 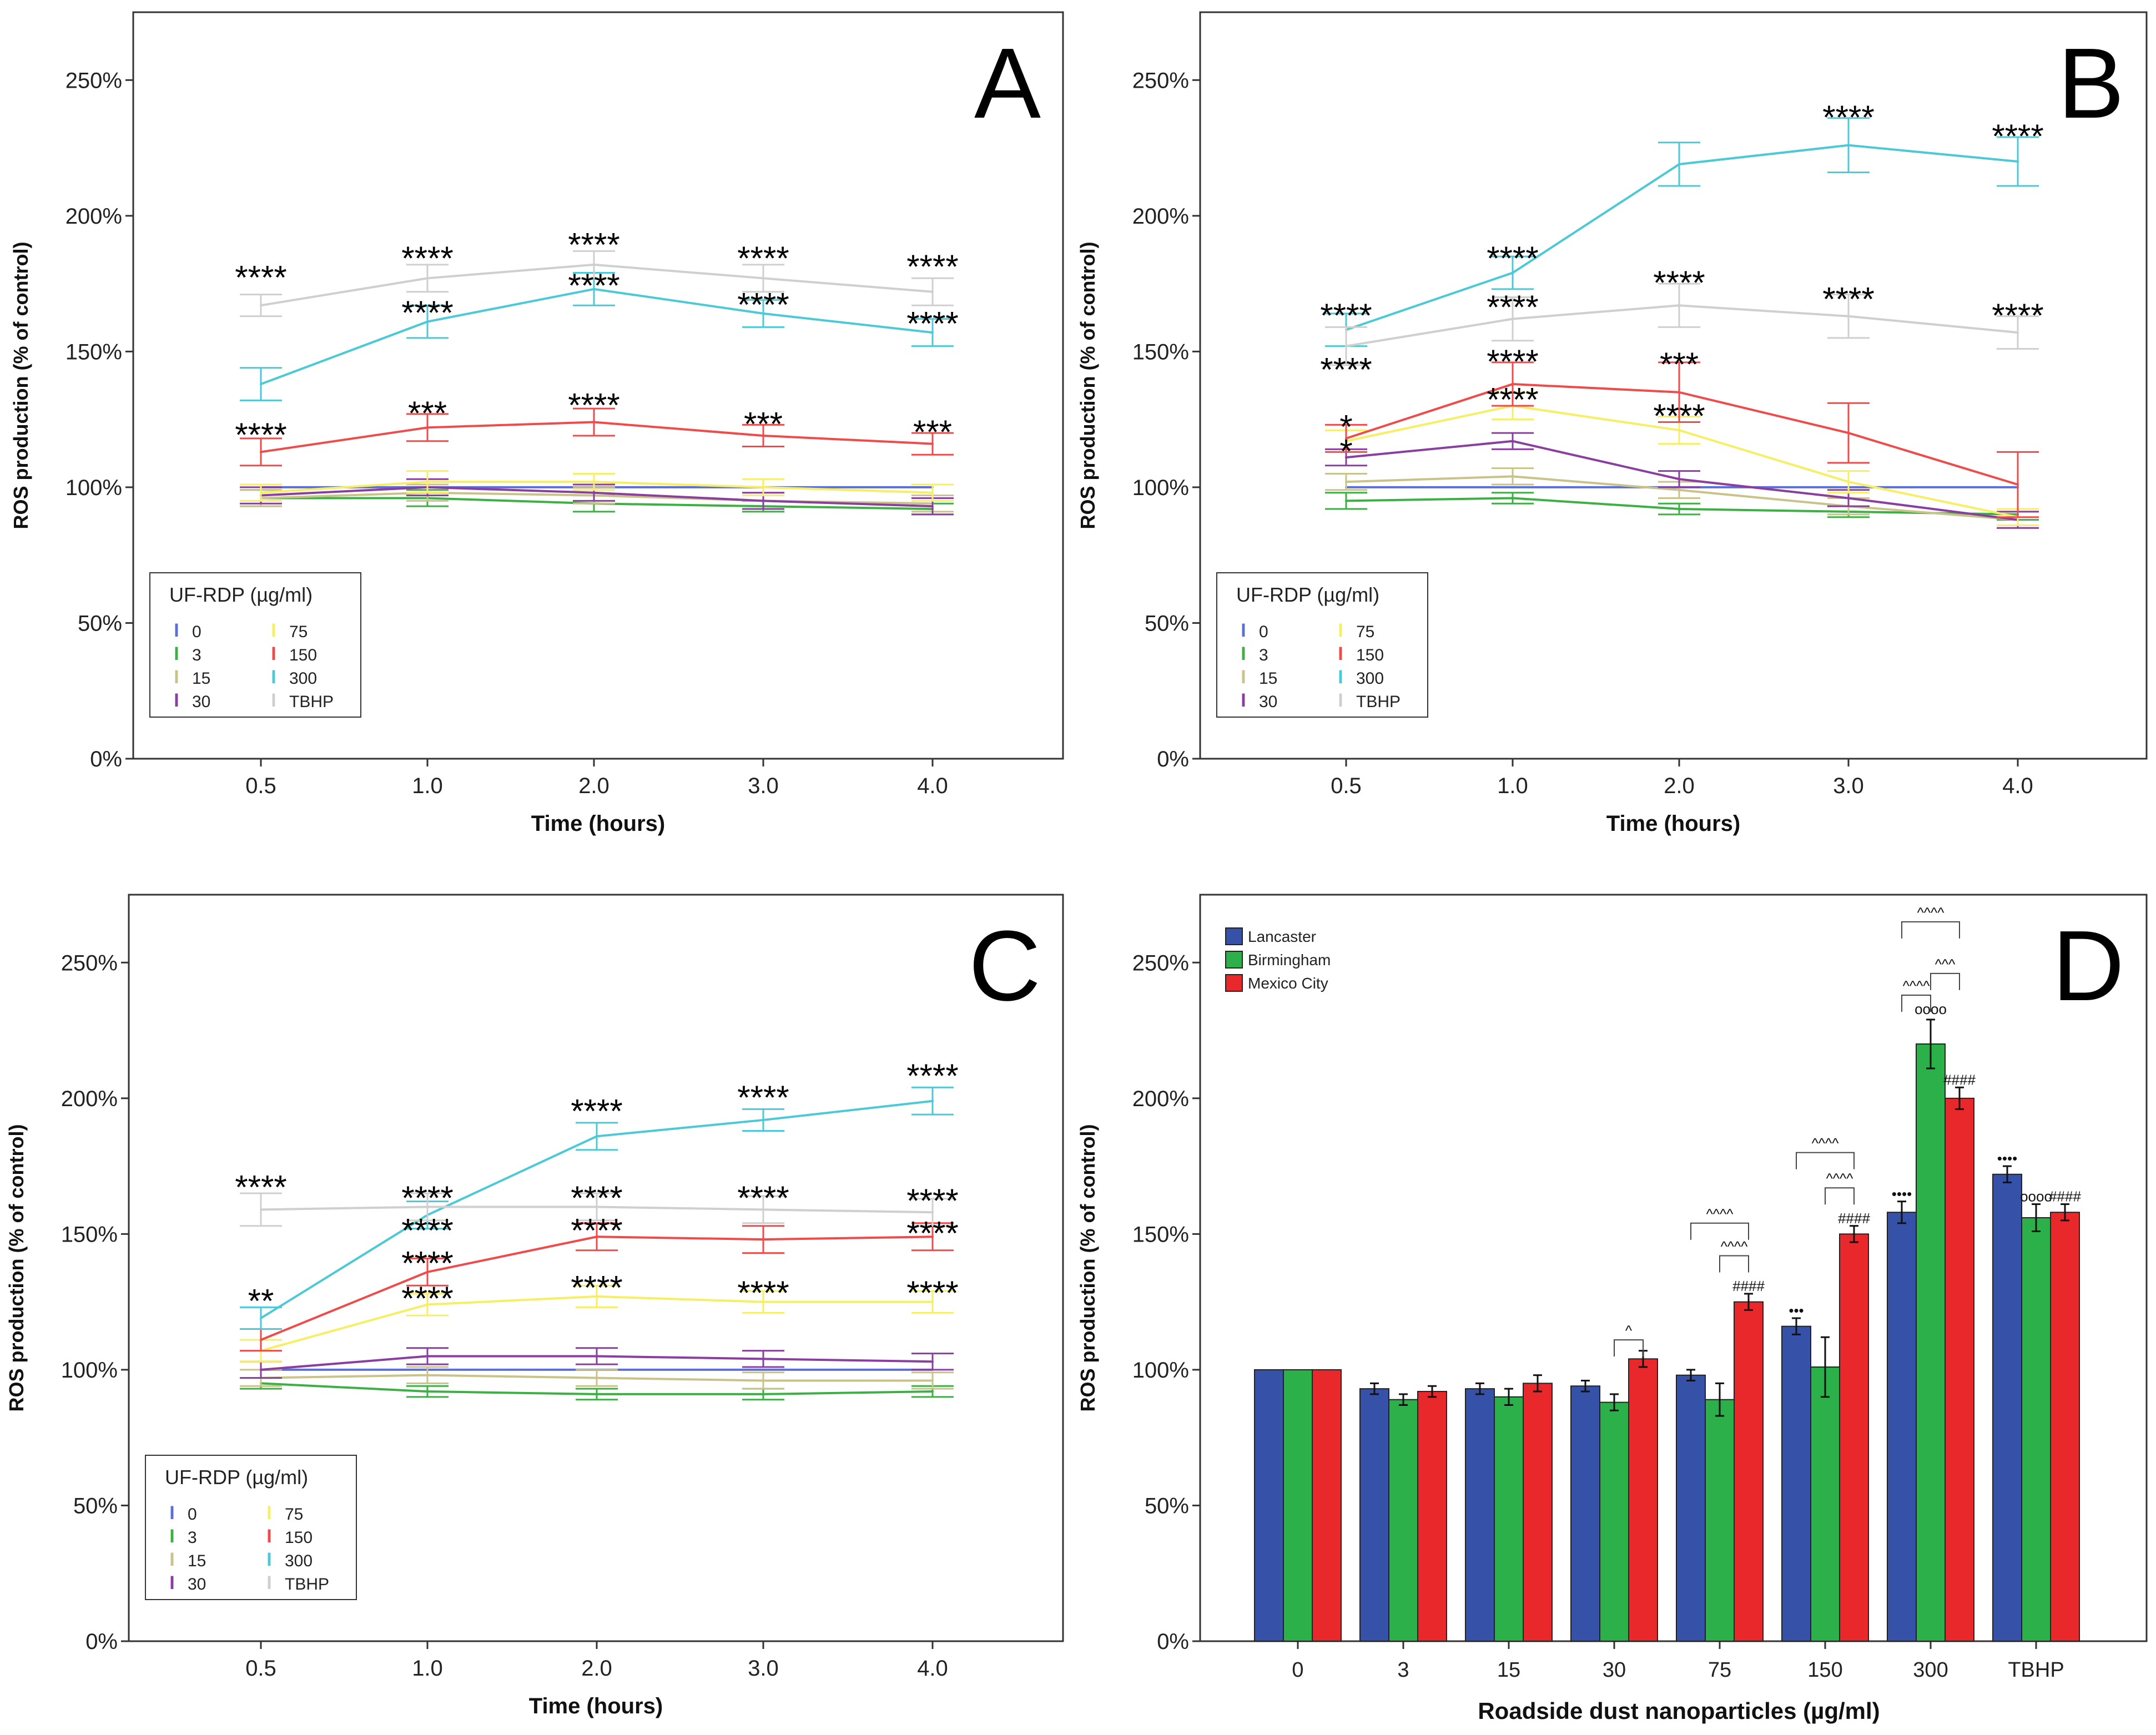 What do you see at coordinates (1902, 1194) in the screenshot?
I see `significance-symbol: ••••` at bounding box center [1902, 1194].